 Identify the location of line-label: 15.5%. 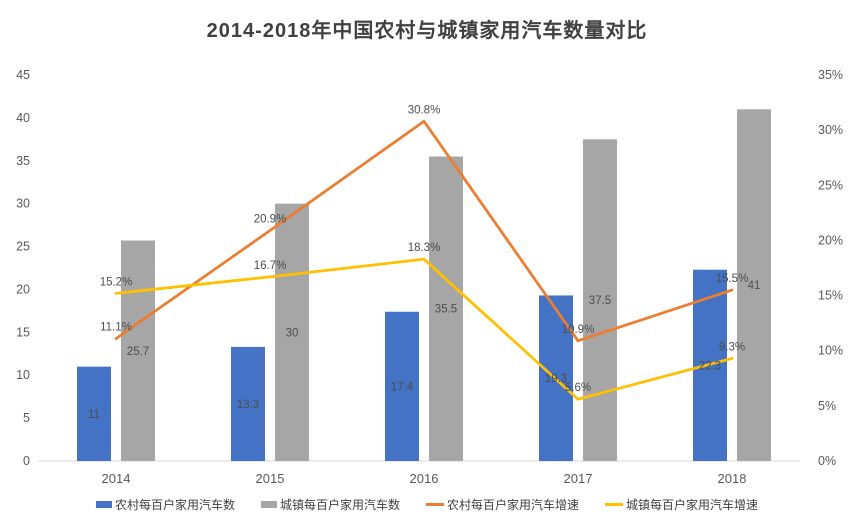
(732, 279).